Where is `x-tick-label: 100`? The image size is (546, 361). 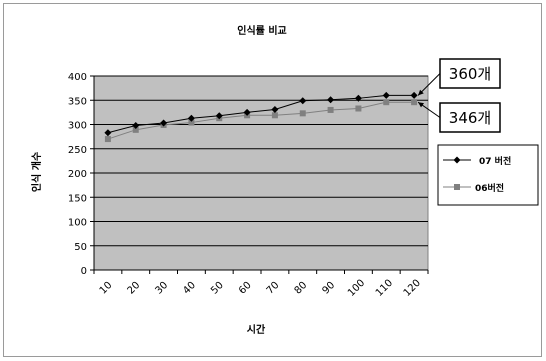 x-tick-label: 100 is located at coordinates (356, 288).